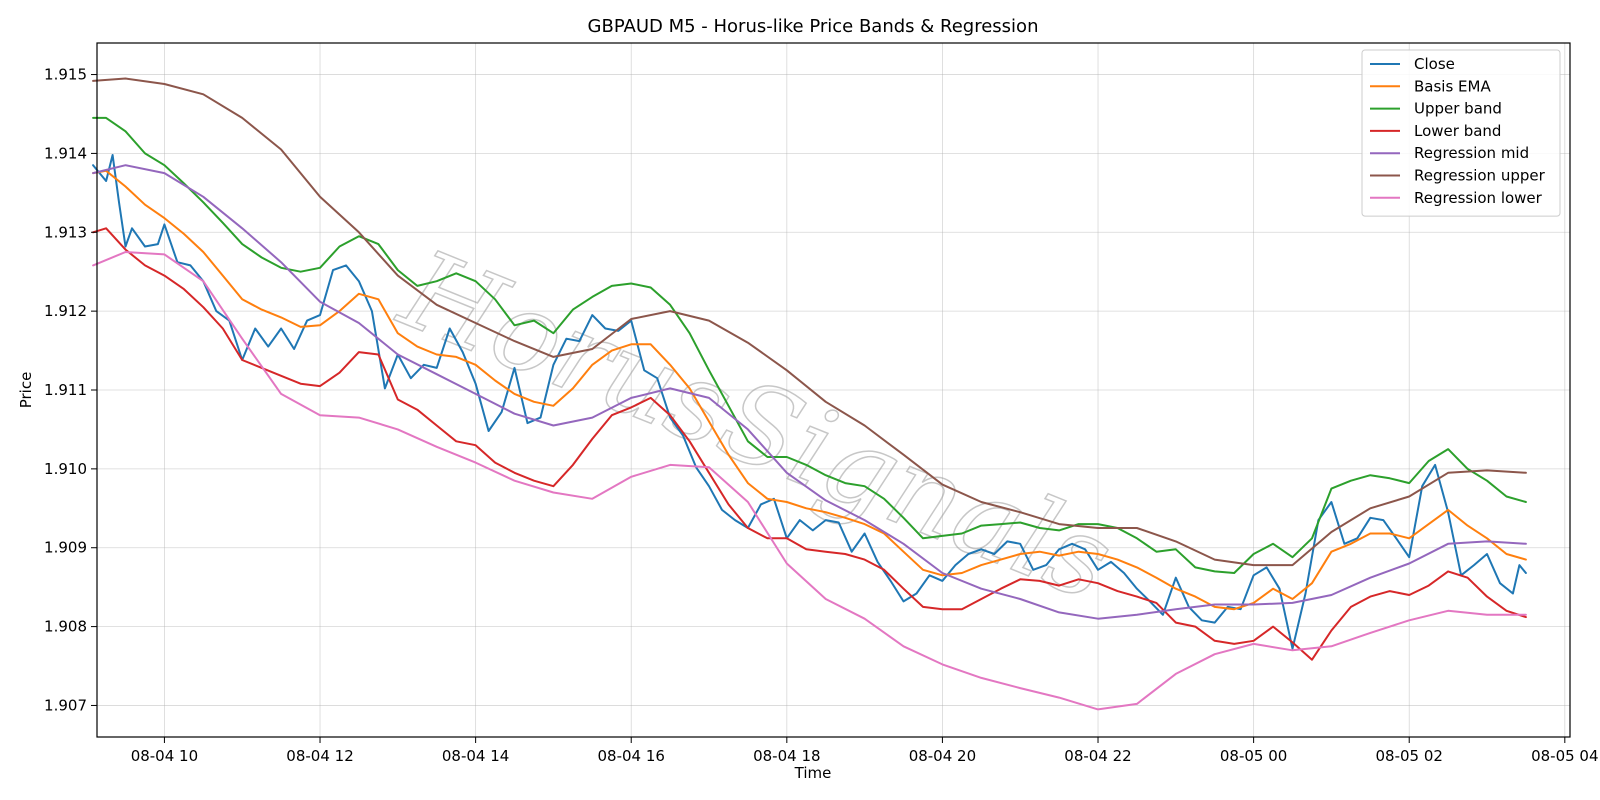  I want to click on x-tick-label: 08-05 02, so click(1408, 756).